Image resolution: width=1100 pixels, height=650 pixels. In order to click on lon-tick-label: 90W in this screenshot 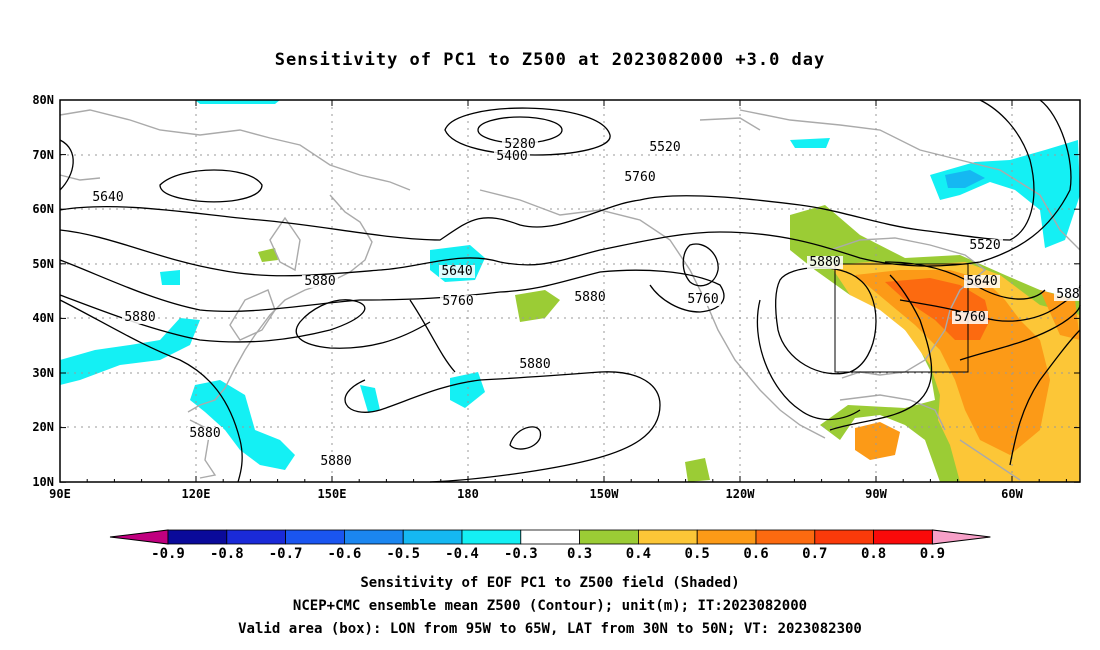, I will do `click(876, 494)`.